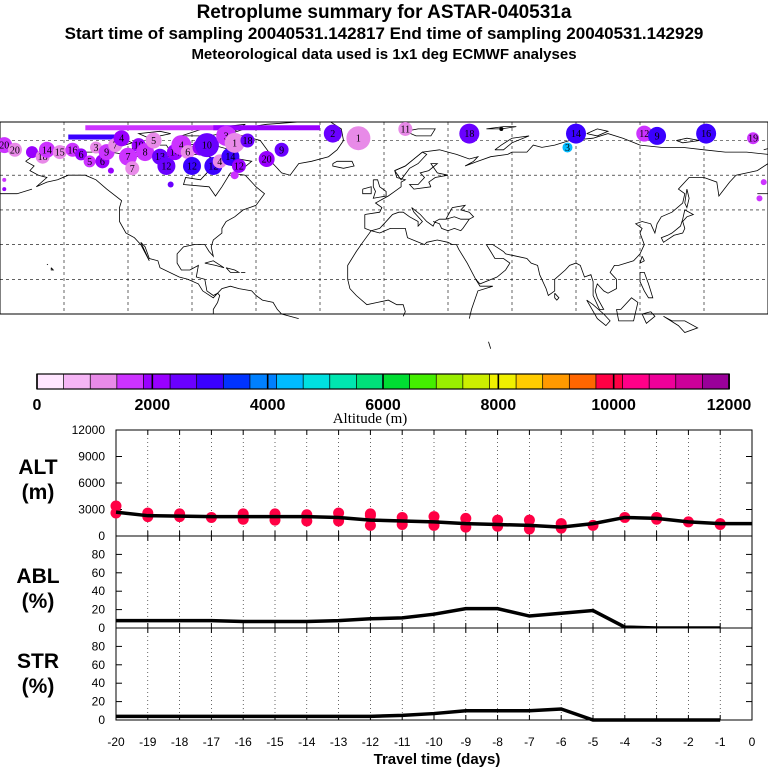  I want to click on alt-panel-label: ALT, so click(37, 467).